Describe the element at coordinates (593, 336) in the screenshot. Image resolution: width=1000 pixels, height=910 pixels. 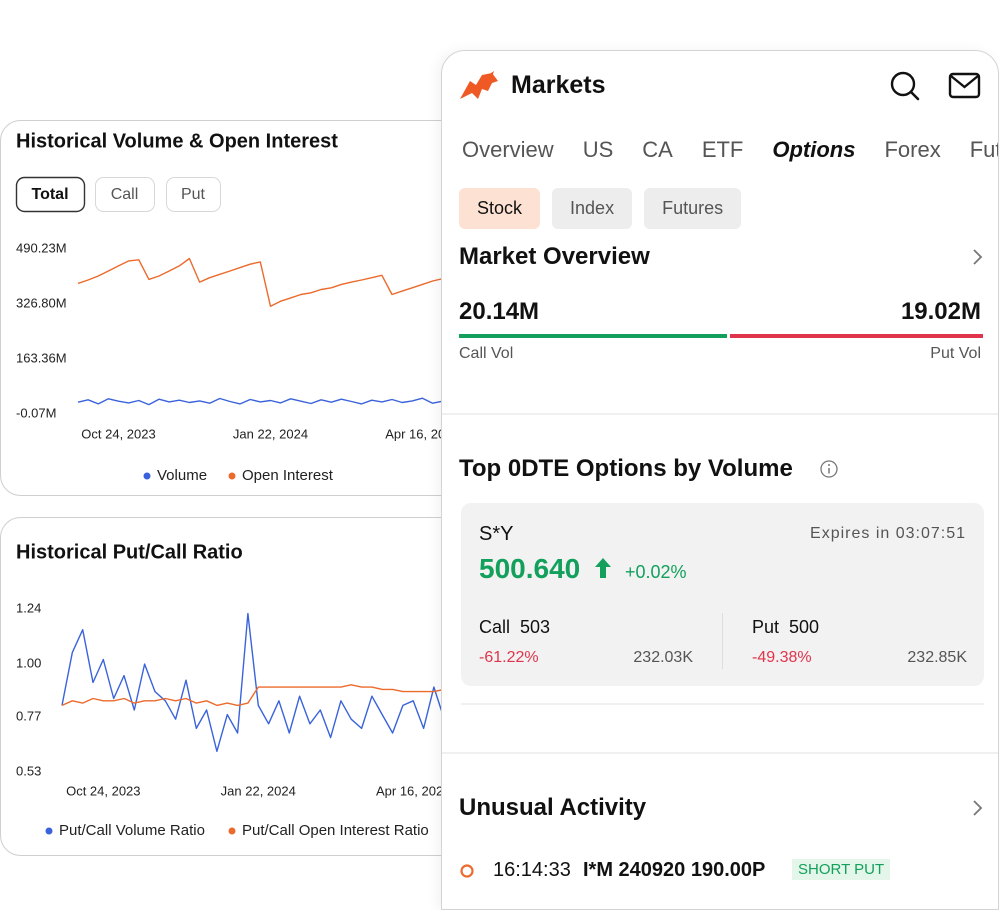
I see `call-bar` at that location.